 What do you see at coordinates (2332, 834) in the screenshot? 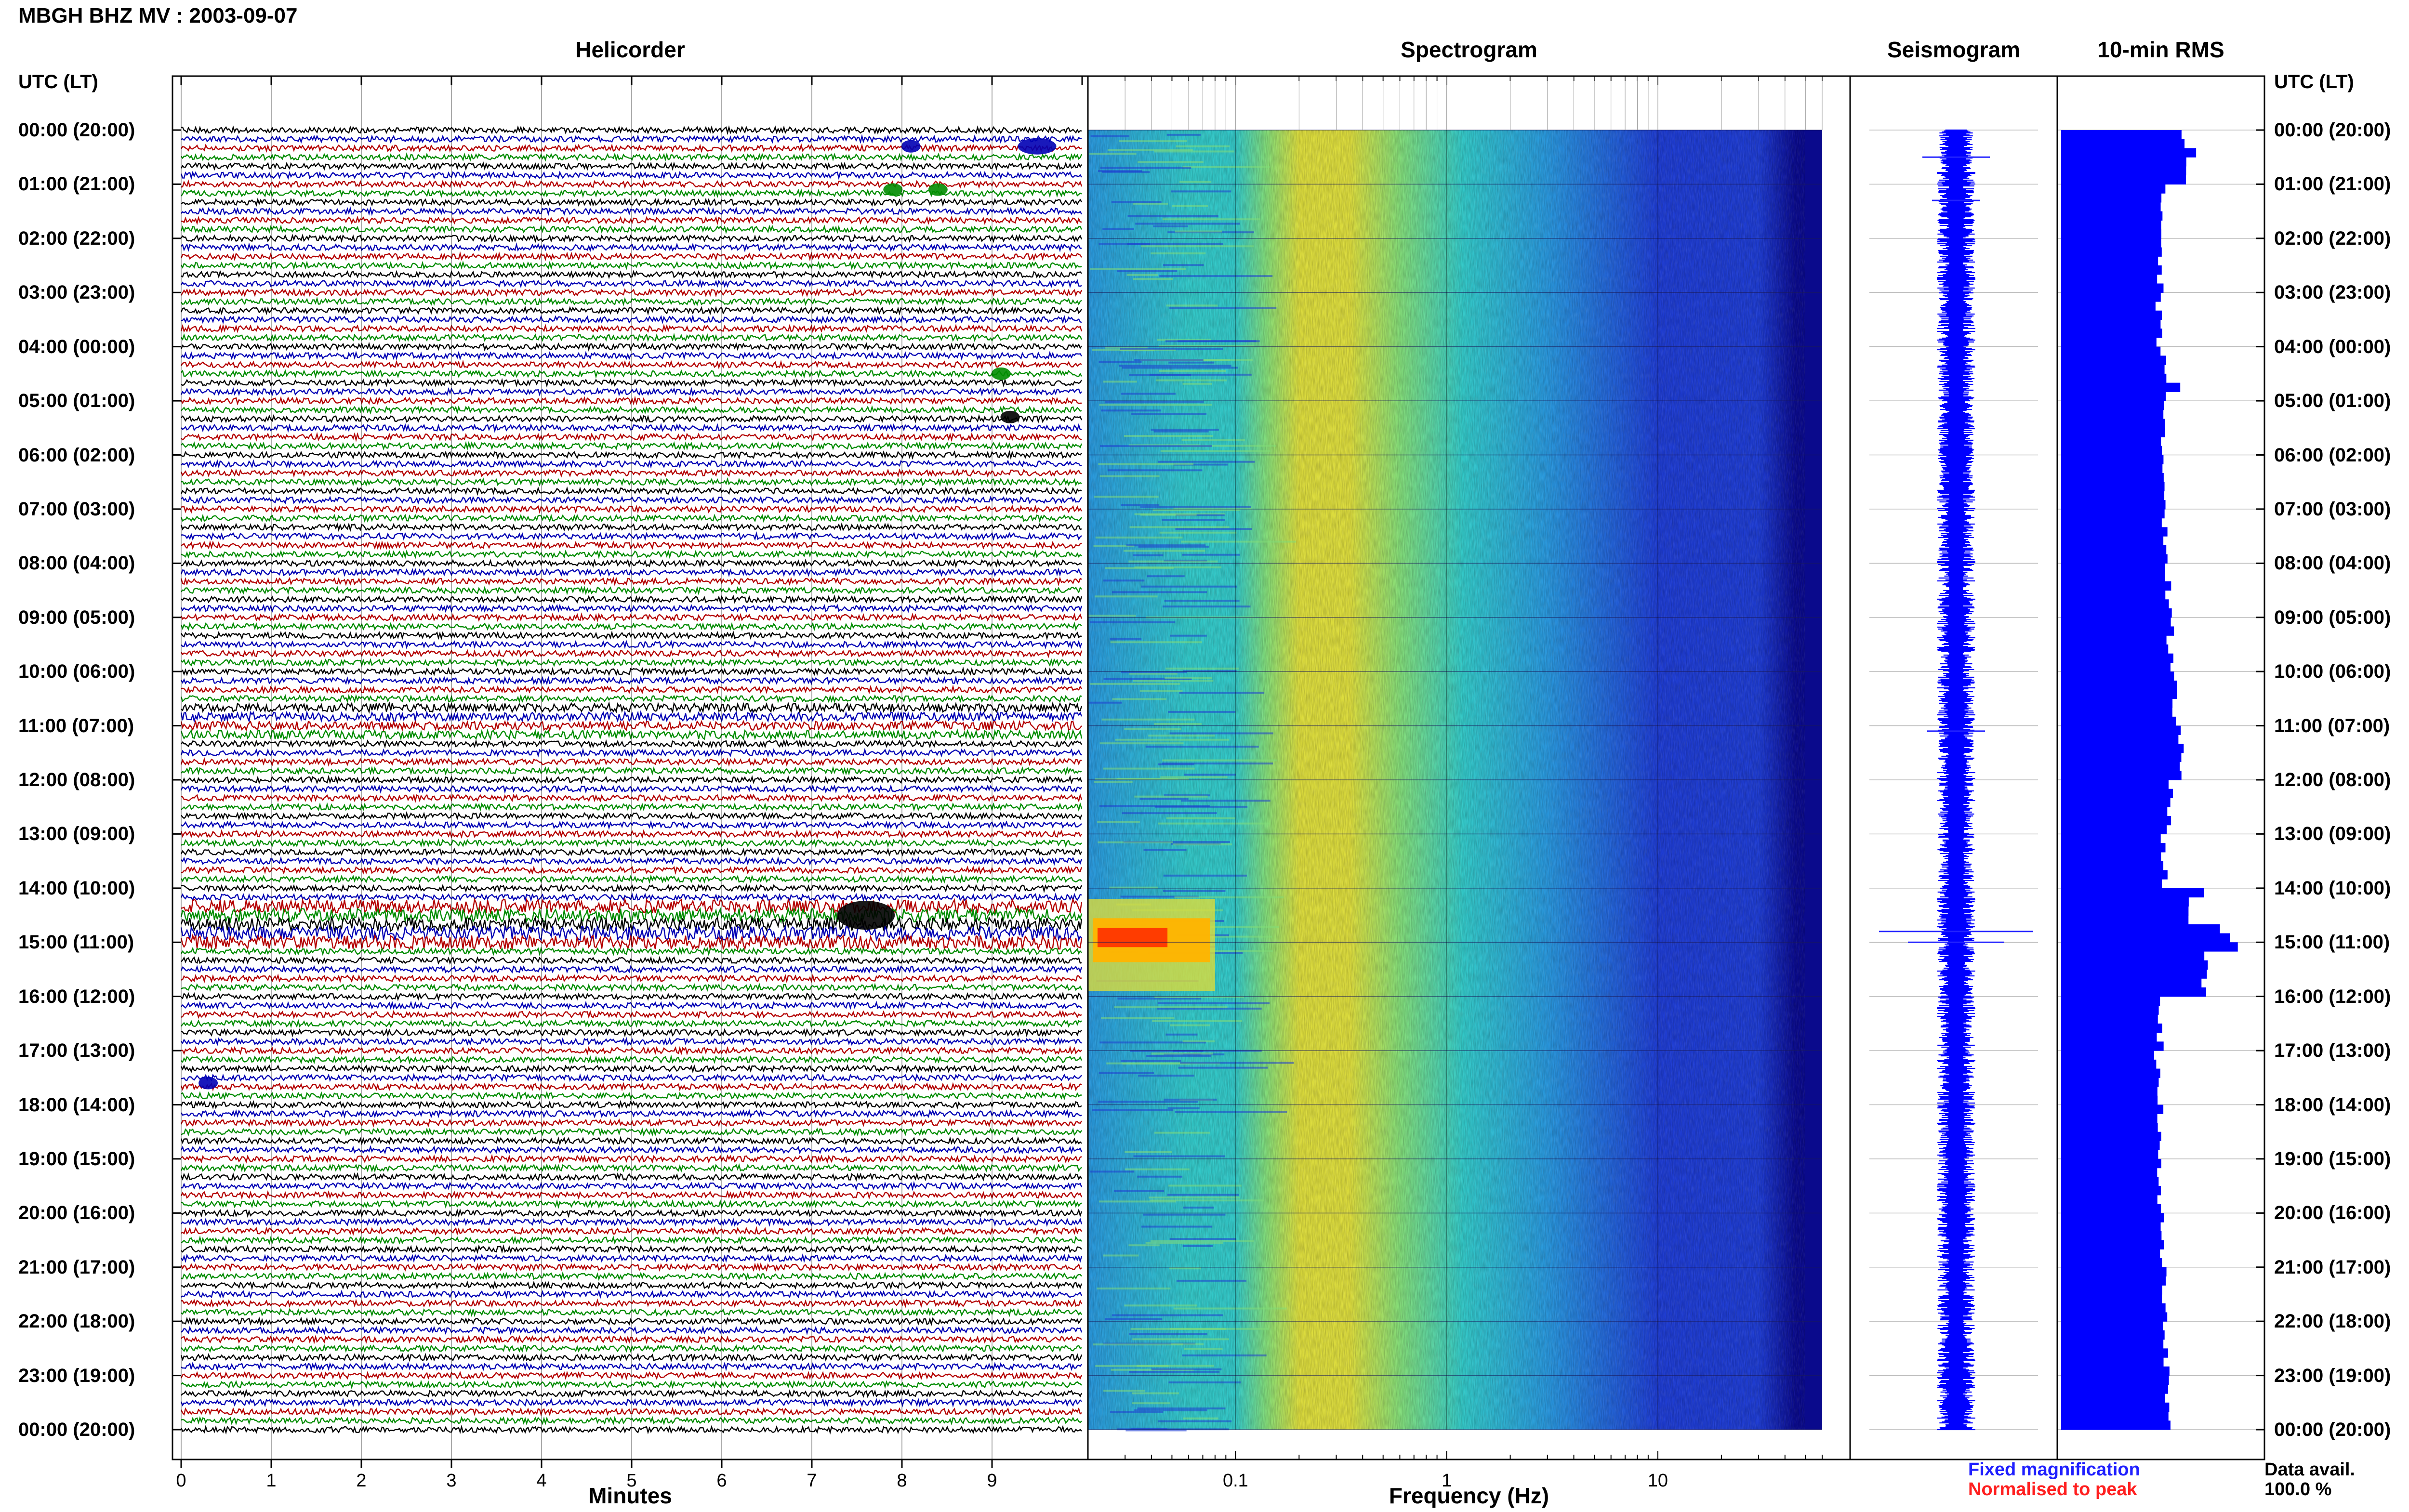
I see `time-label-right: 13:00 (09:00)` at bounding box center [2332, 834].